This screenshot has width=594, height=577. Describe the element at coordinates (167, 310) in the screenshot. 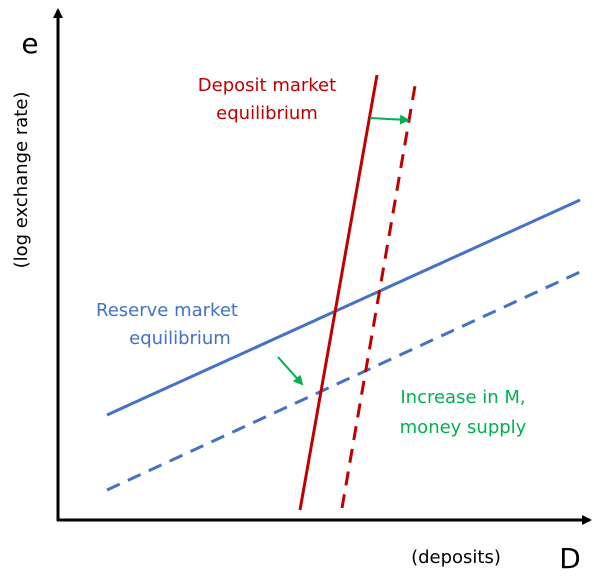

I see `reserve-label: Reserve market` at that location.